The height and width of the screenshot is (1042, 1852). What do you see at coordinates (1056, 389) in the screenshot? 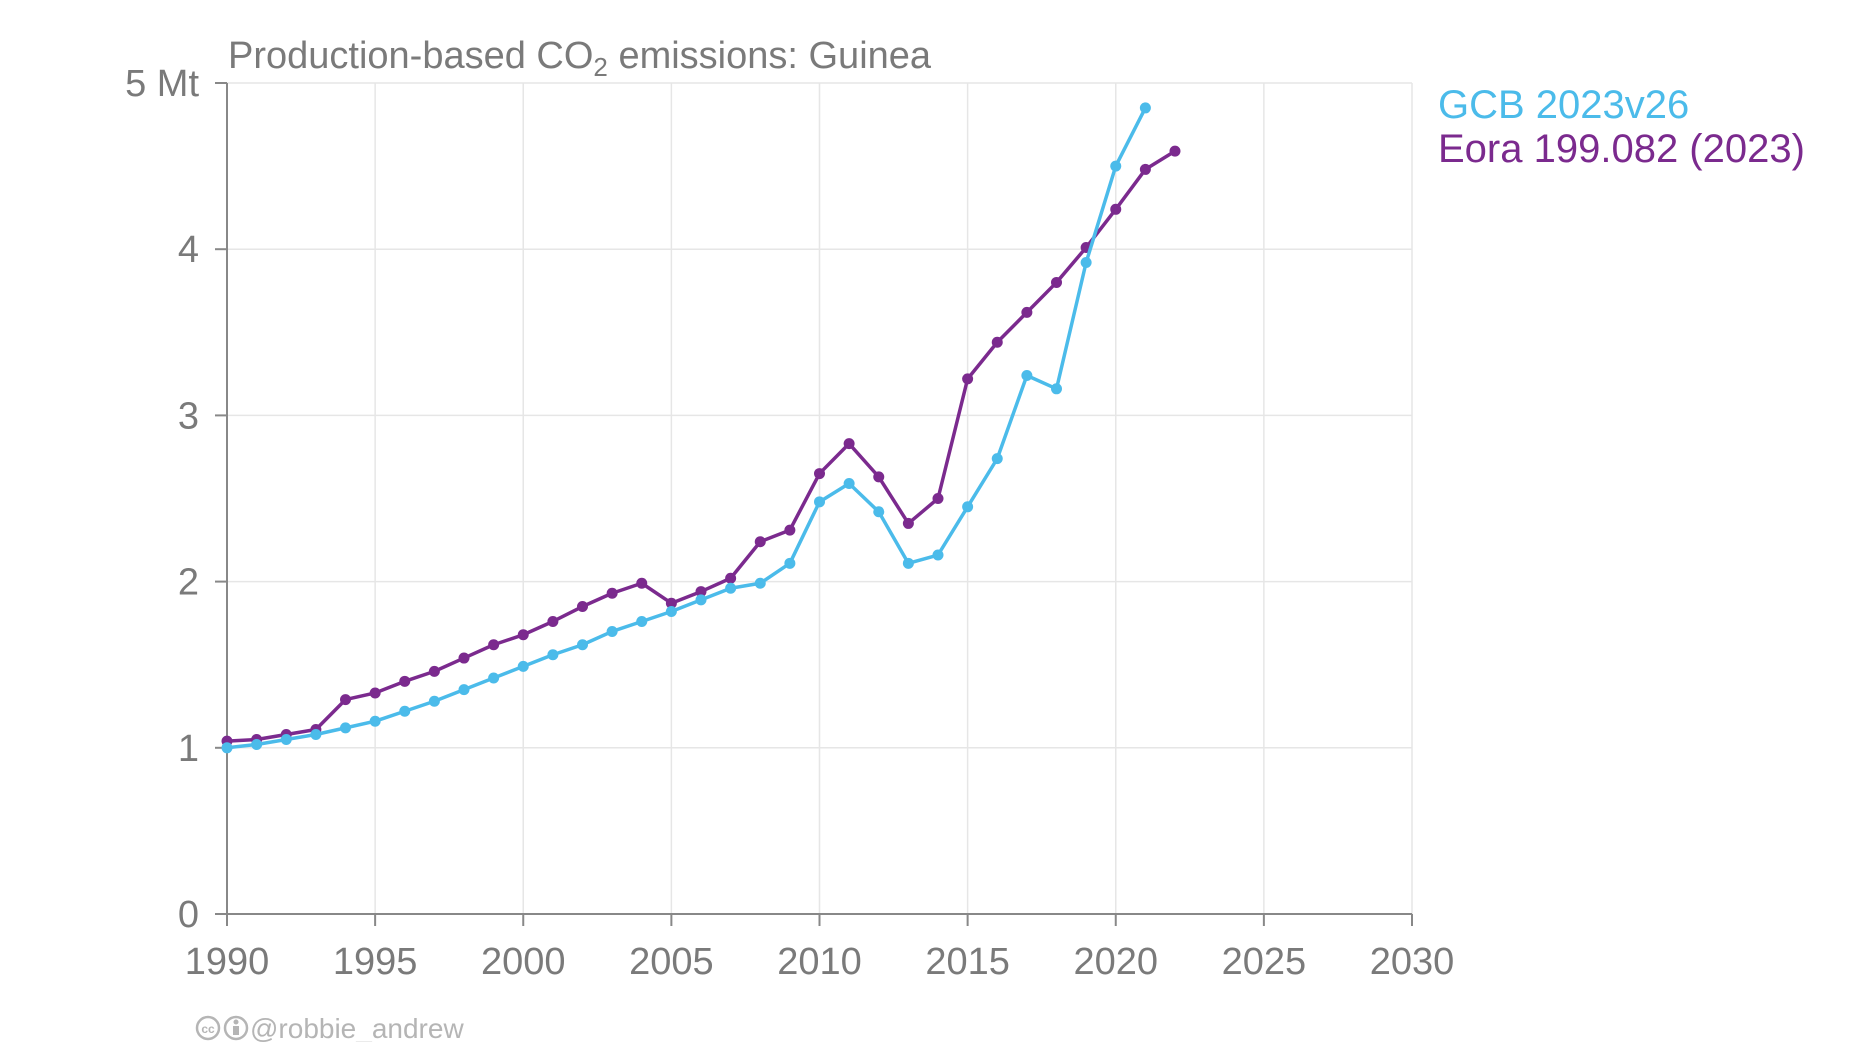
I see `data-point-gcb-2023v26-2018` at bounding box center [1056, 389].